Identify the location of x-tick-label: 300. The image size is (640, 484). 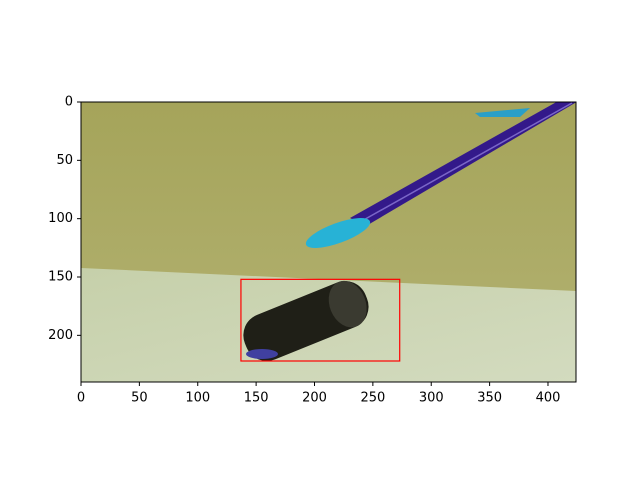
(431, 398).